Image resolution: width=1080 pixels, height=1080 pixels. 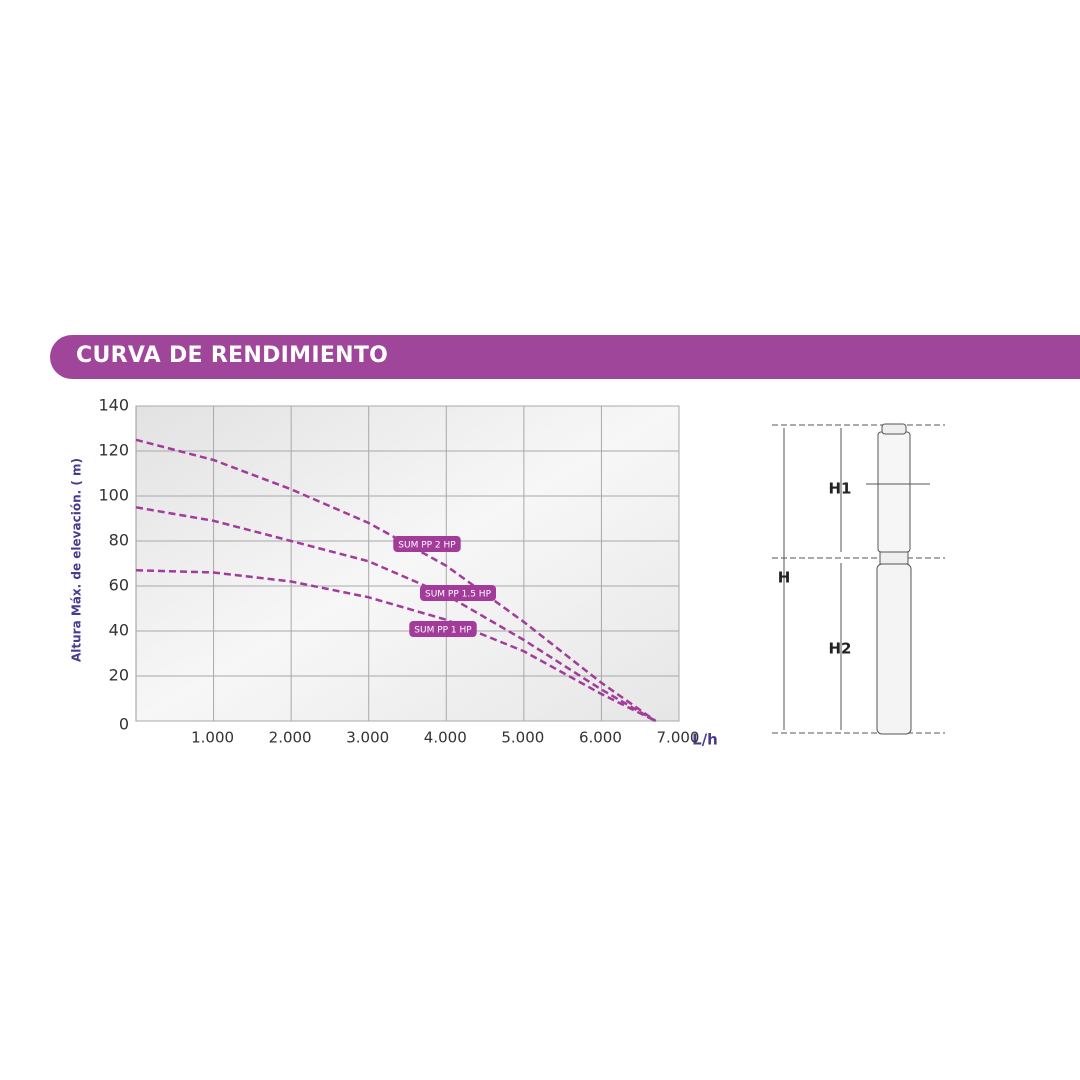 I want to click on series-label-text: SUM PP 1.5 HP, so click(x=458, y=595).